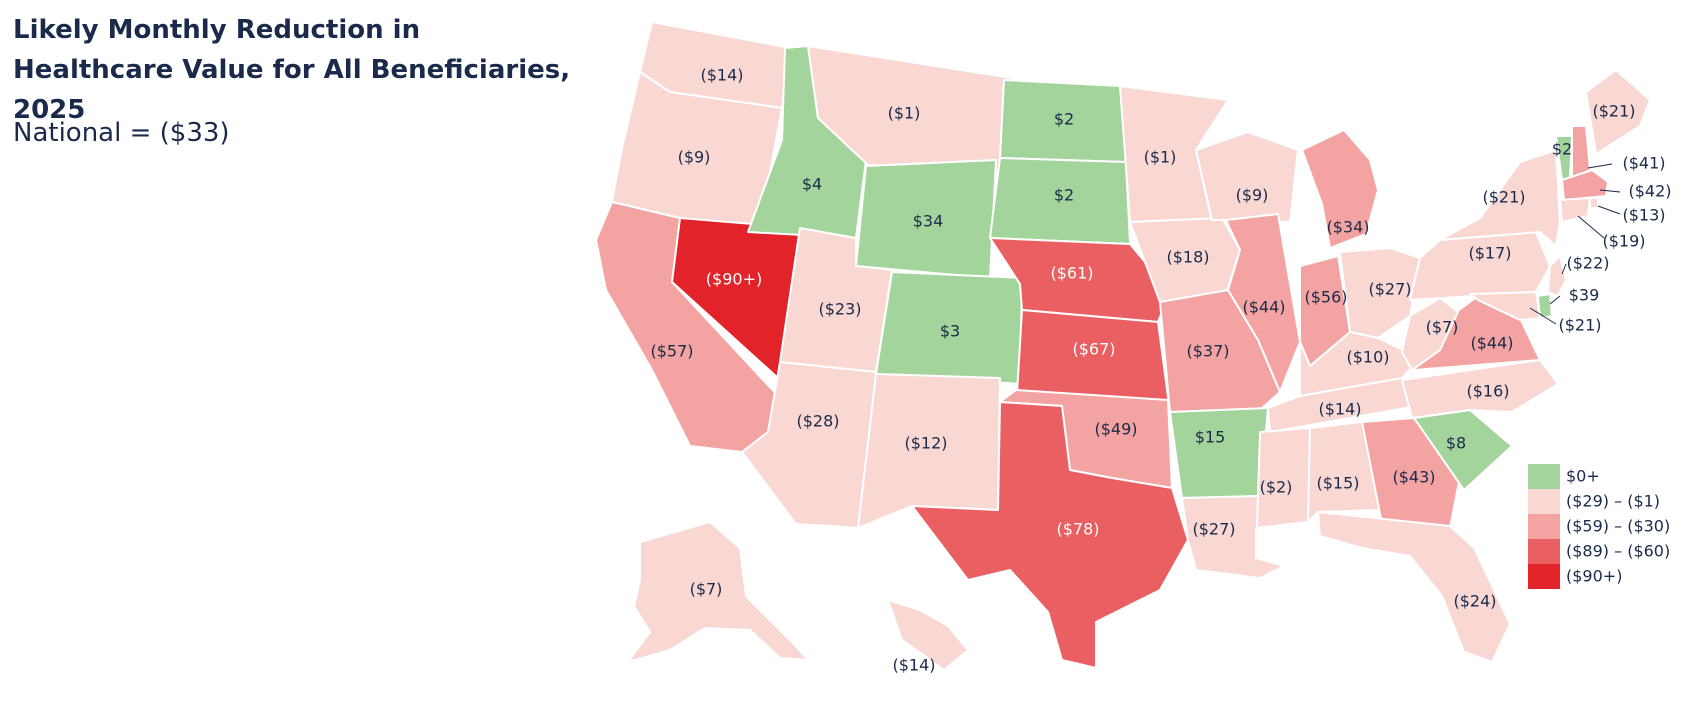  I want to click on state-label-sd: $2, so click(1064, 195).